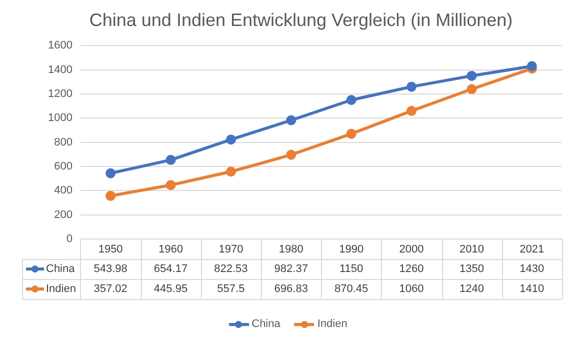 Image resolution: width=576 pixels, height=339 pixels. Describe the element at coordinates (291, 269) in the screenshot. I see `data-label: 982.37` at that location.